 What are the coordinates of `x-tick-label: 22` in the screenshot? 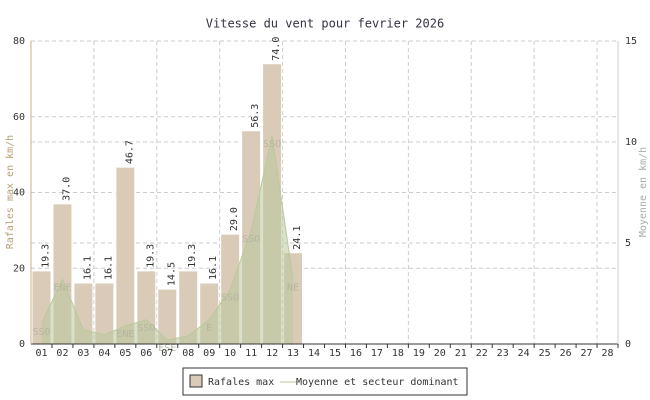 It's located at (482, 353).